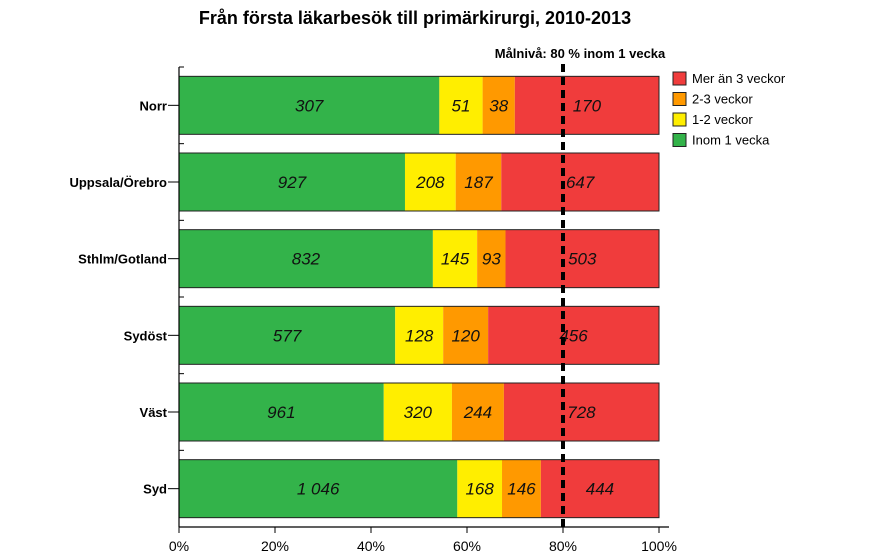  I want to click on data-label: 961, so click(281, 412).